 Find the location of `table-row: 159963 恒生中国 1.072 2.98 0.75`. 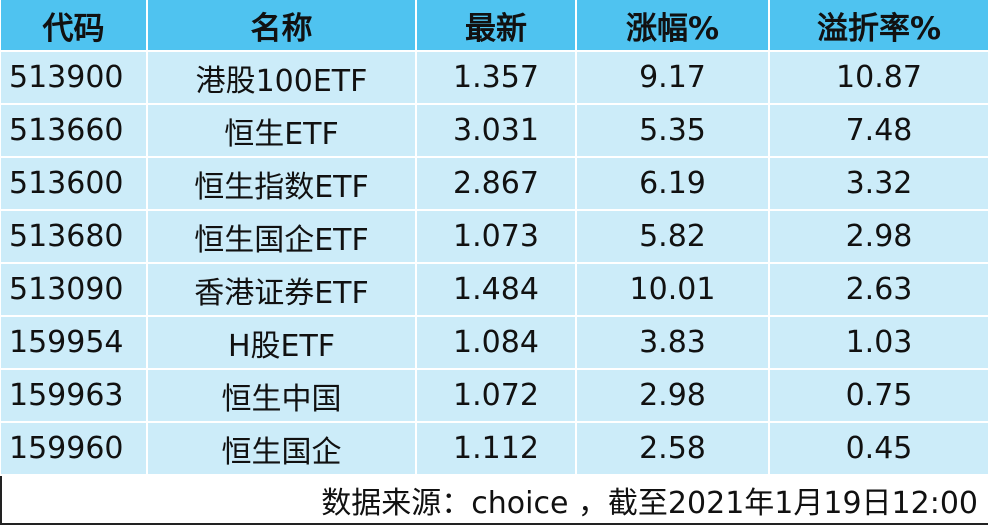

table-row: 159963 恒生中国 1.072 2.98 0.75 is located at coordinates (494, 395).